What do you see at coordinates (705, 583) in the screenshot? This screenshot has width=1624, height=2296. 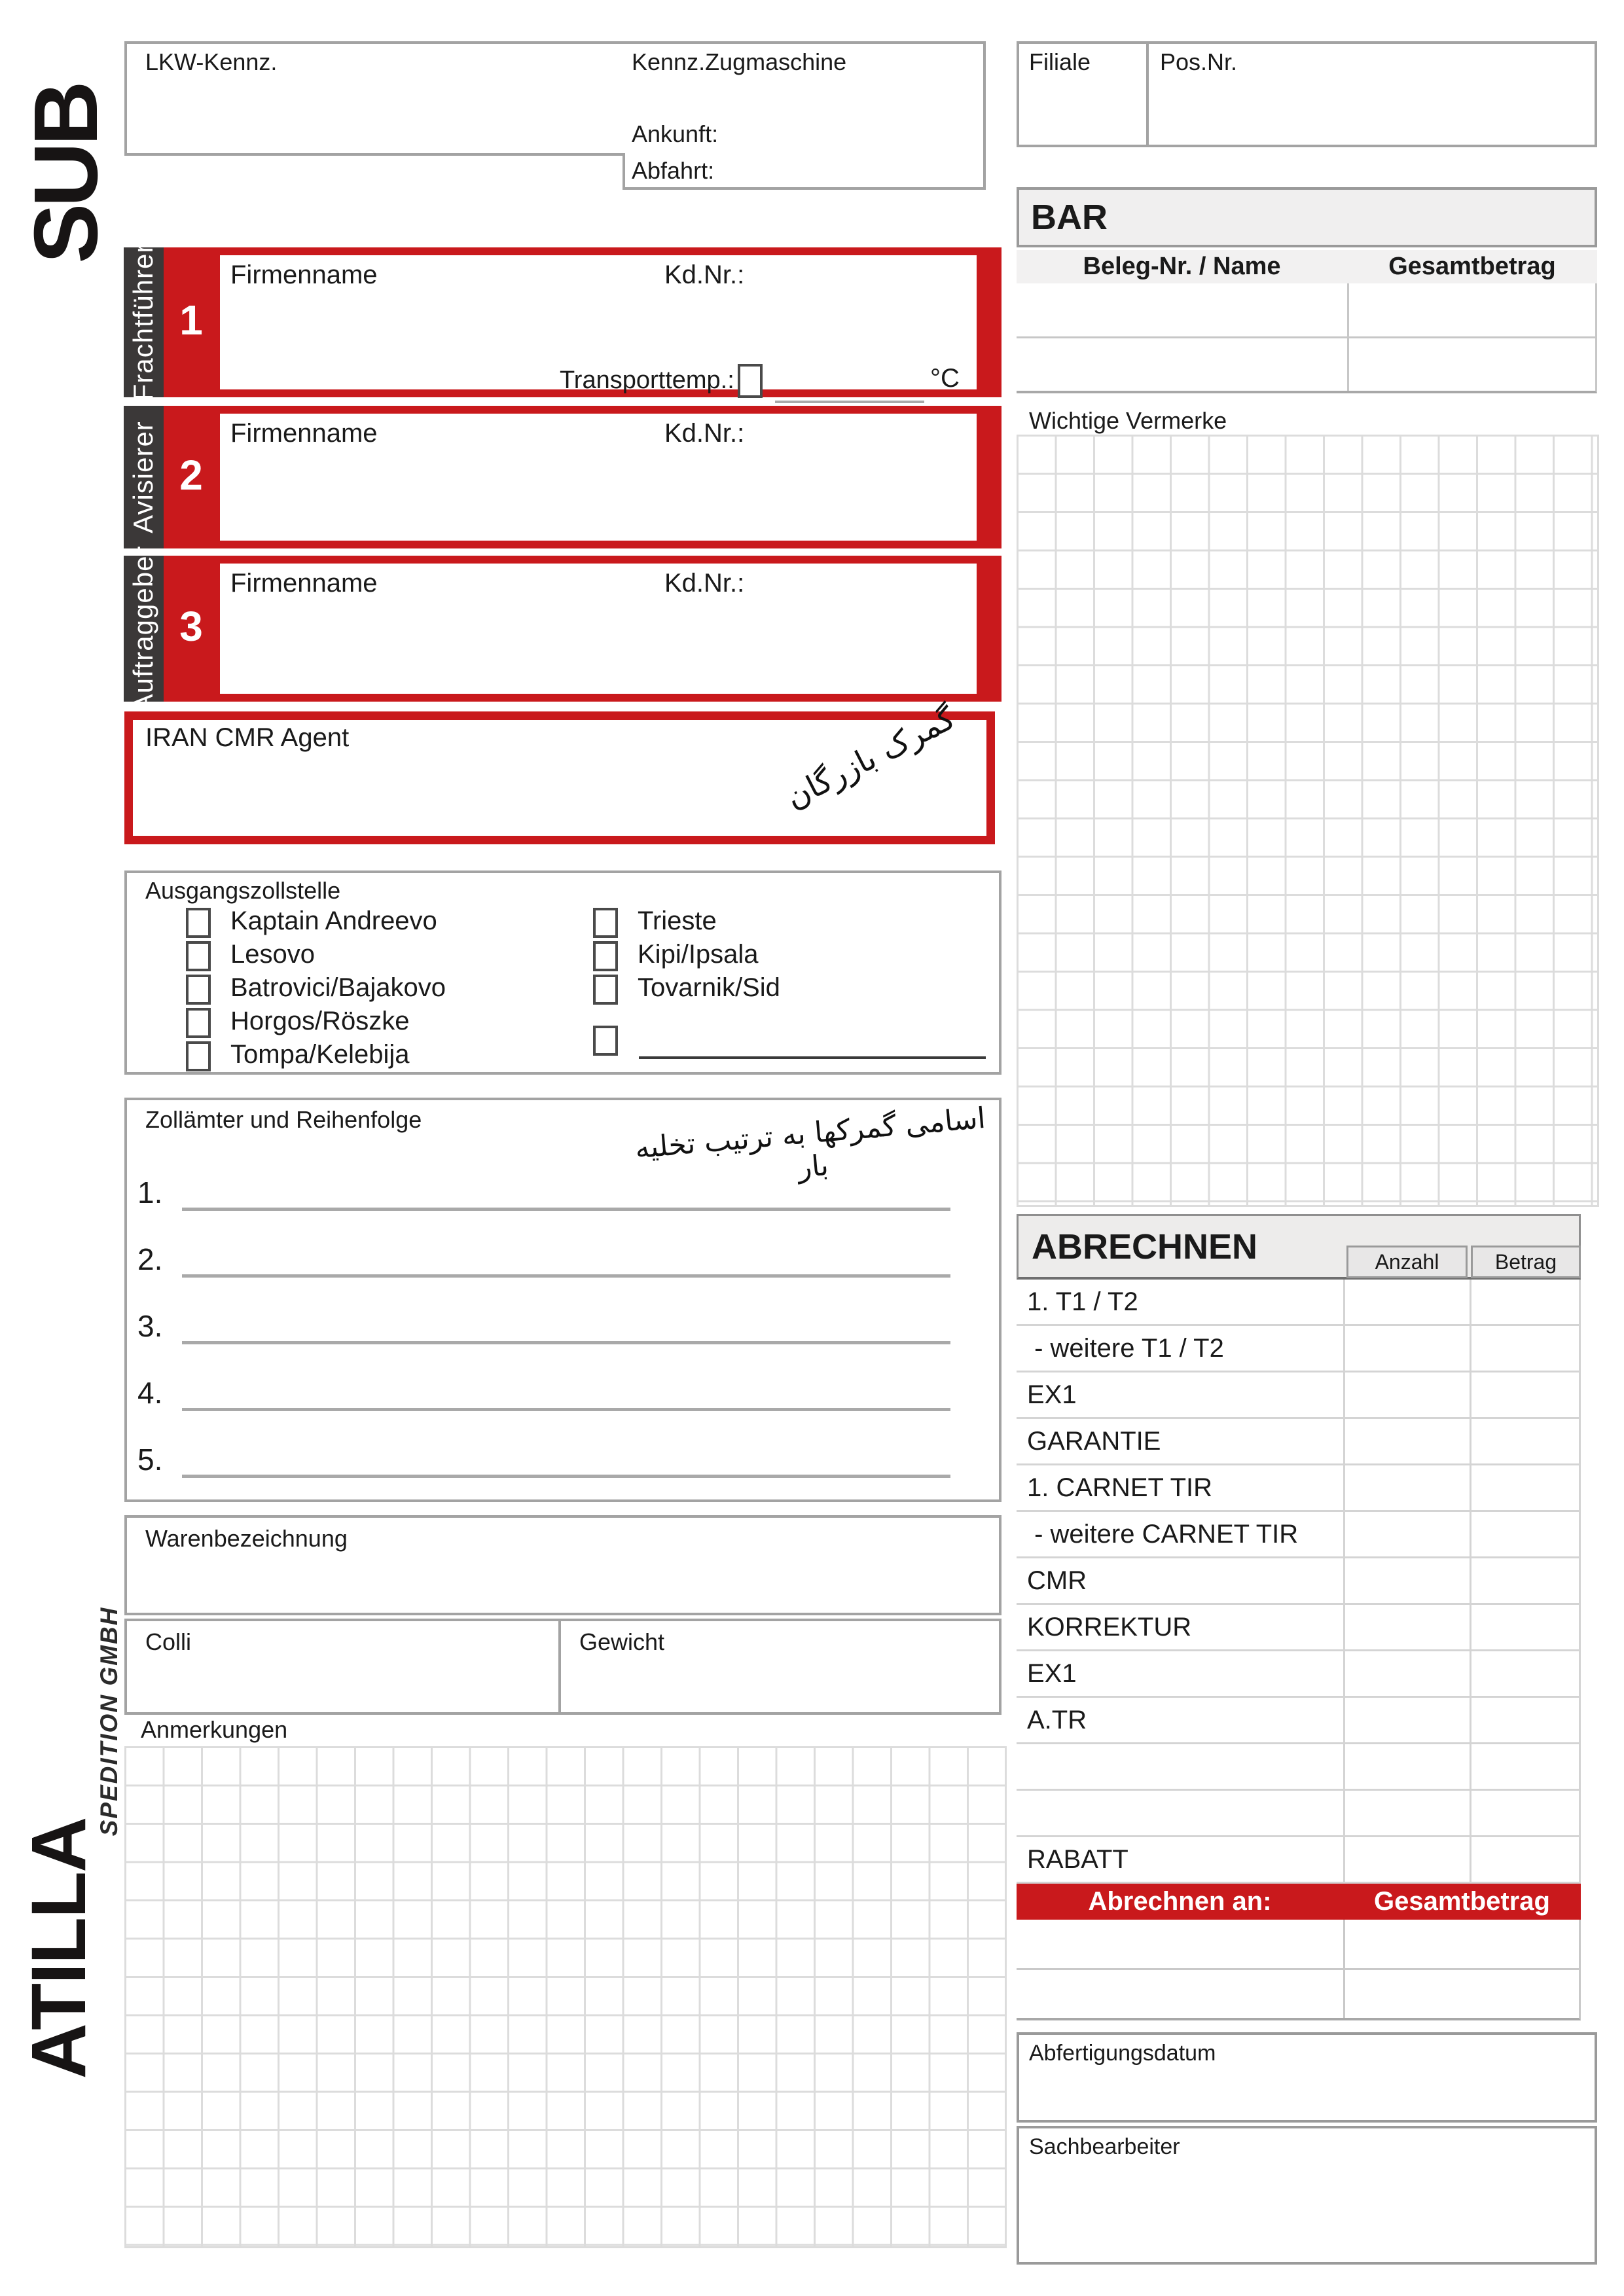 I see `party3-kdnr-label: Kd.Nr.:` at bounding box center [705, 583].